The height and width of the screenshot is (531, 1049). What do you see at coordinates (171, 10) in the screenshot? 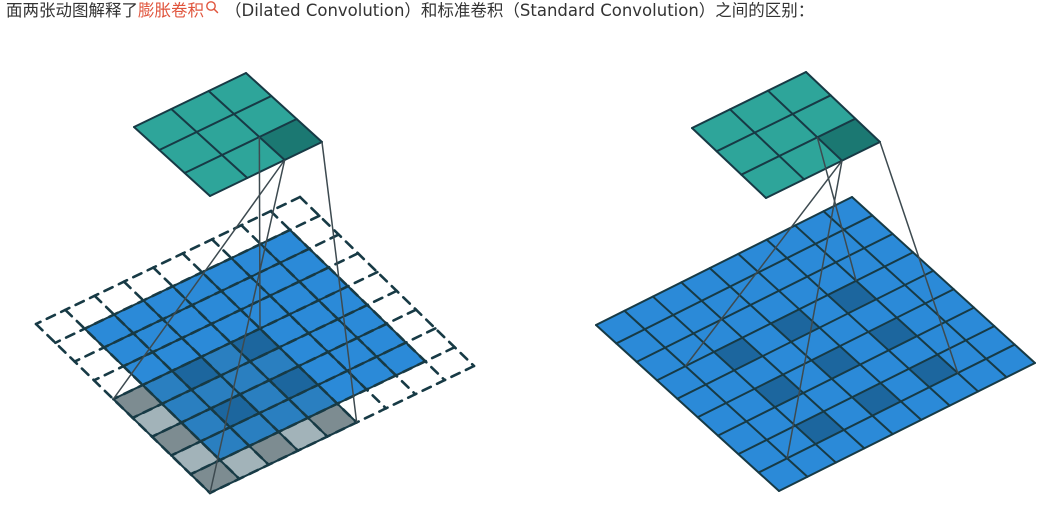
I see `dilated-convolution-link: 膨胀卷积` at bounding box center [171, 10].